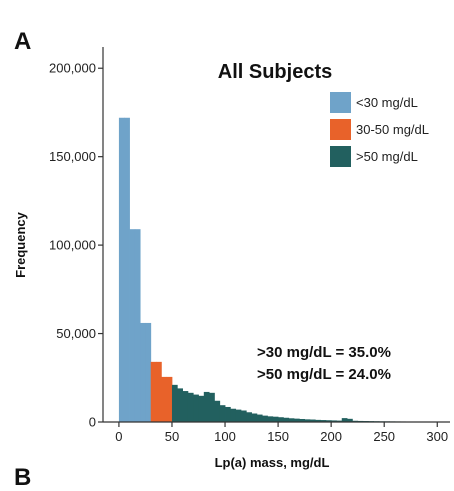 This screenshot has width=454, height=491. What do you see at coordinates (392, 129) in the screenshot?
I see `legend-label: 30-50 mg/dL` at bounding box center [392, 129].